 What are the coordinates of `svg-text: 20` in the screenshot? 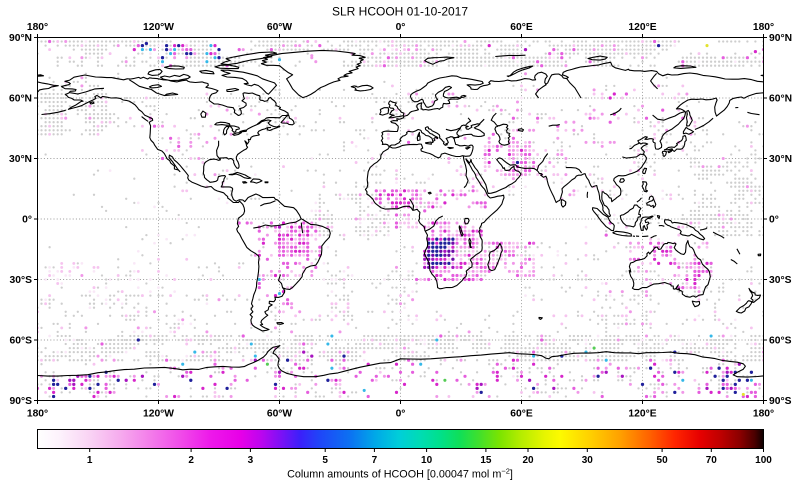 It's located at (528, 460).